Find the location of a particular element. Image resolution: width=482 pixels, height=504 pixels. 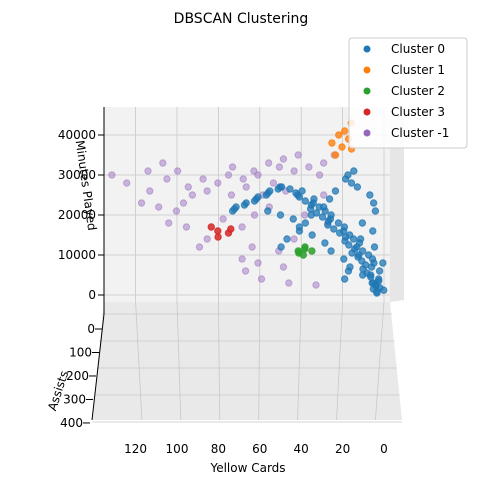

z-tick-label: 20000 is located at coordinates (77, 215).